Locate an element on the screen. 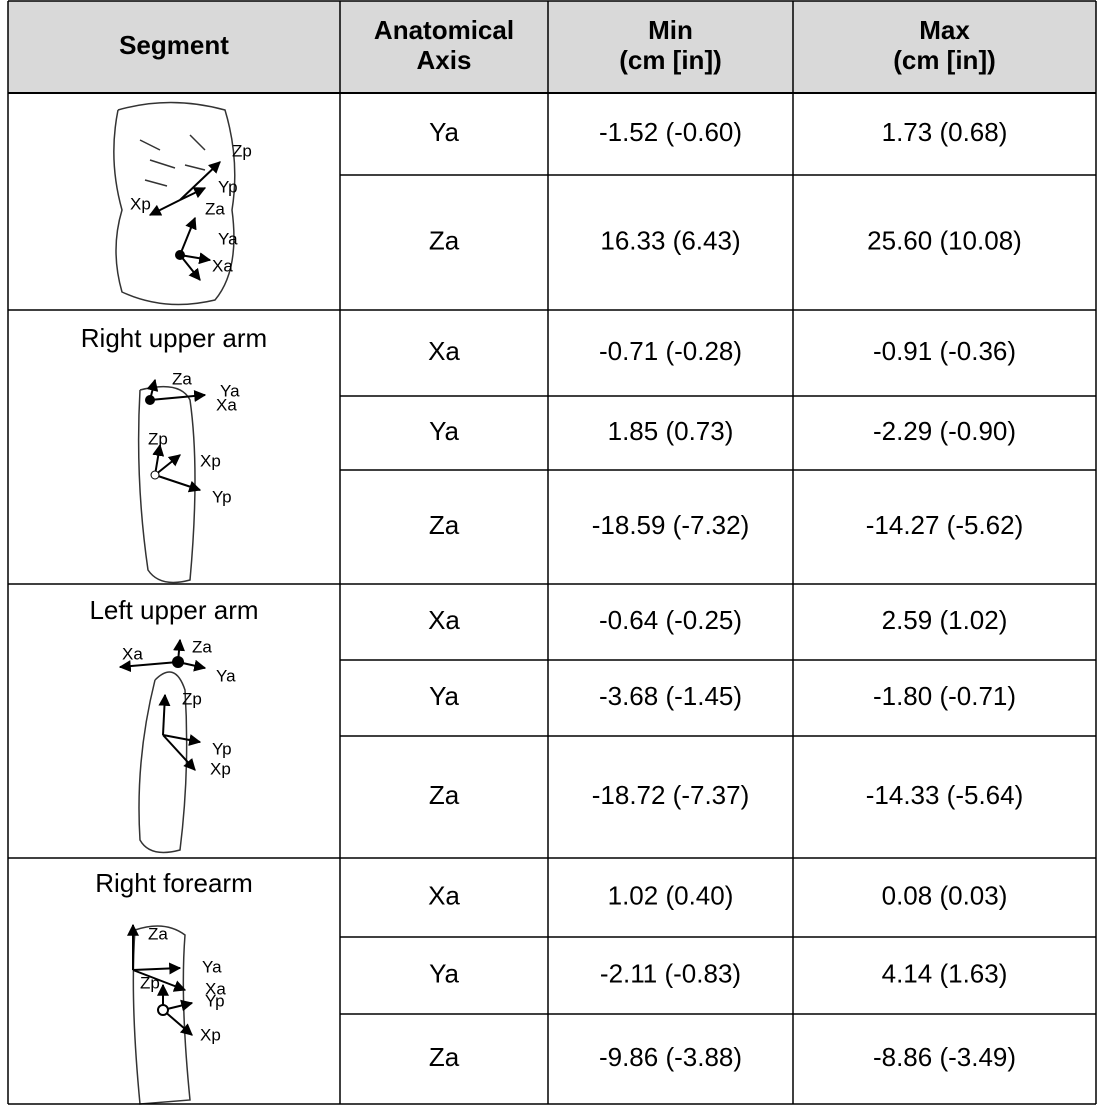  header-cell: Min is located at coordinates (670, 30).